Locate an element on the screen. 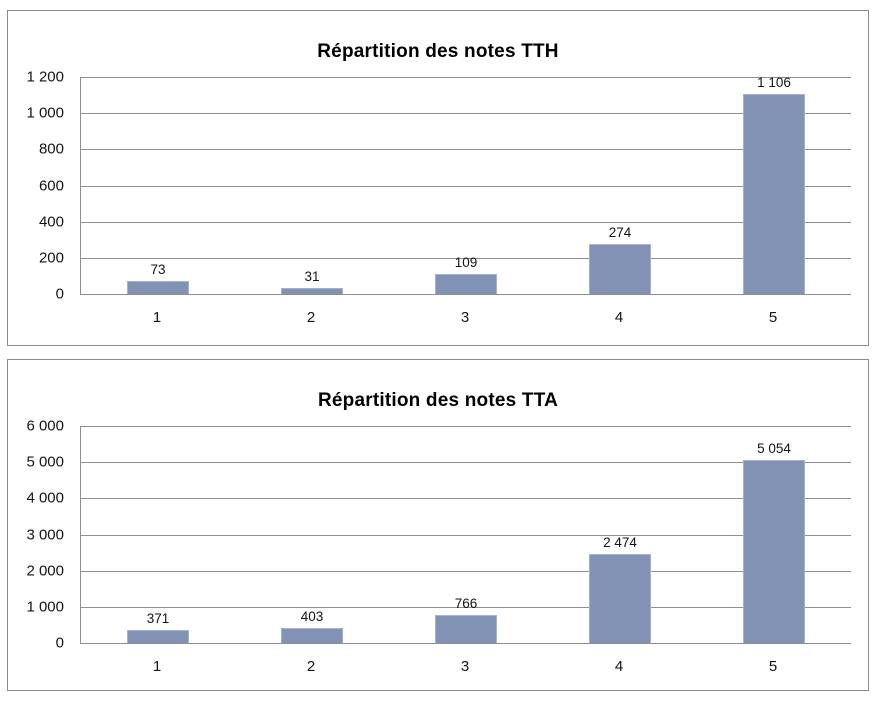 The width and height of the screenshot is (880, 703). bar-value-label: 1 106 is located at coordinates (774, 82).